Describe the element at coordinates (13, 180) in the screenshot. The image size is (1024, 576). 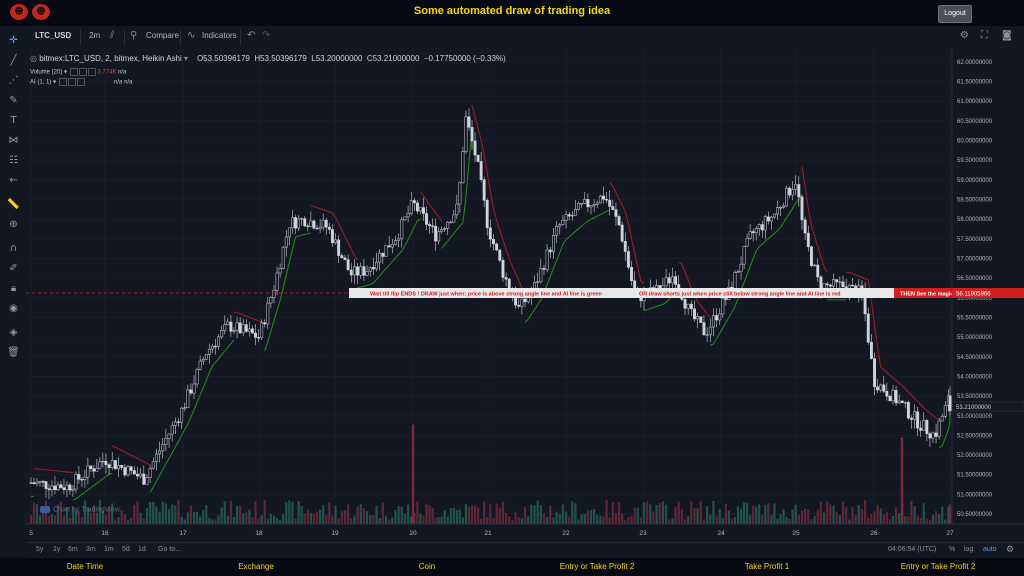
I see `arrow-left-icon: ←` at that location.